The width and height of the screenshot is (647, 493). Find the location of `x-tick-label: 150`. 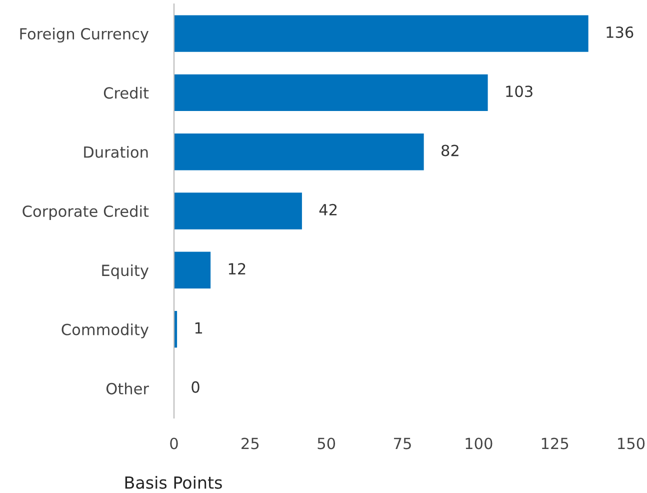

x-tick-label: 150 is located at coordinates (631, 444).